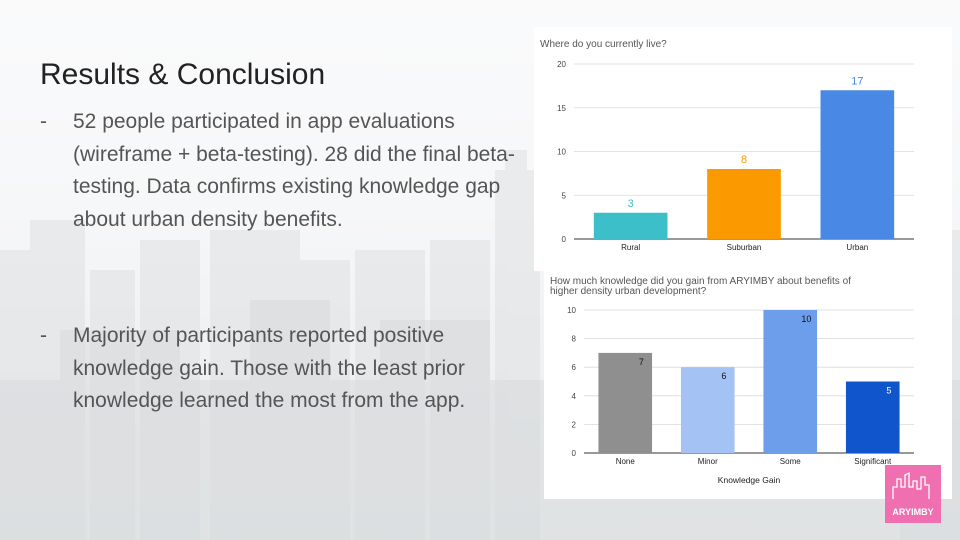  Describe the element at coordinates (631, 204) in the screenshot. I see `data-label: 3` at that location.